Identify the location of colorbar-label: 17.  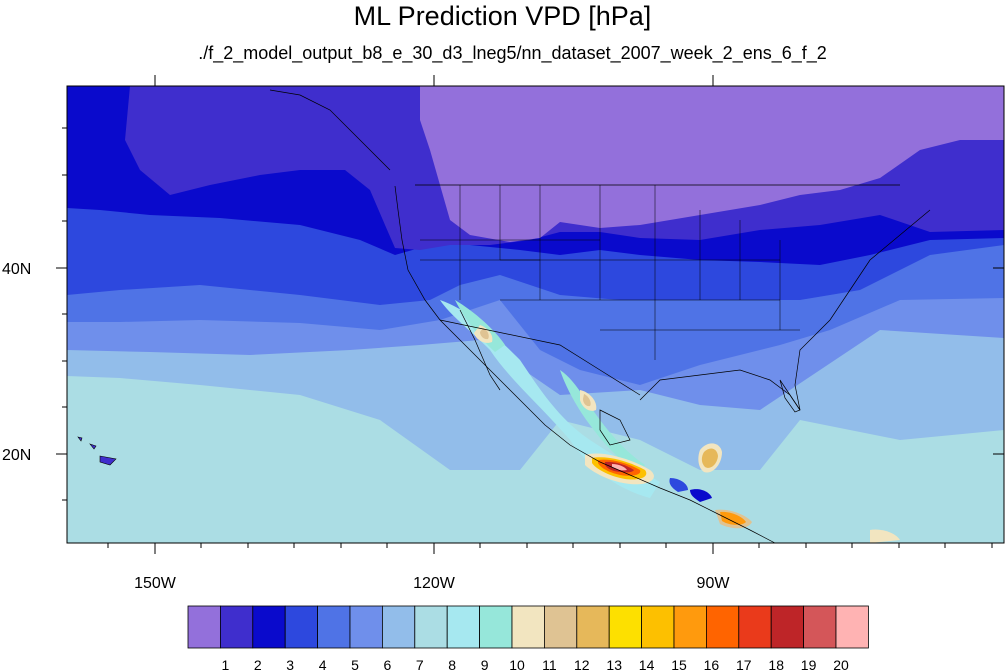
(744, 664).